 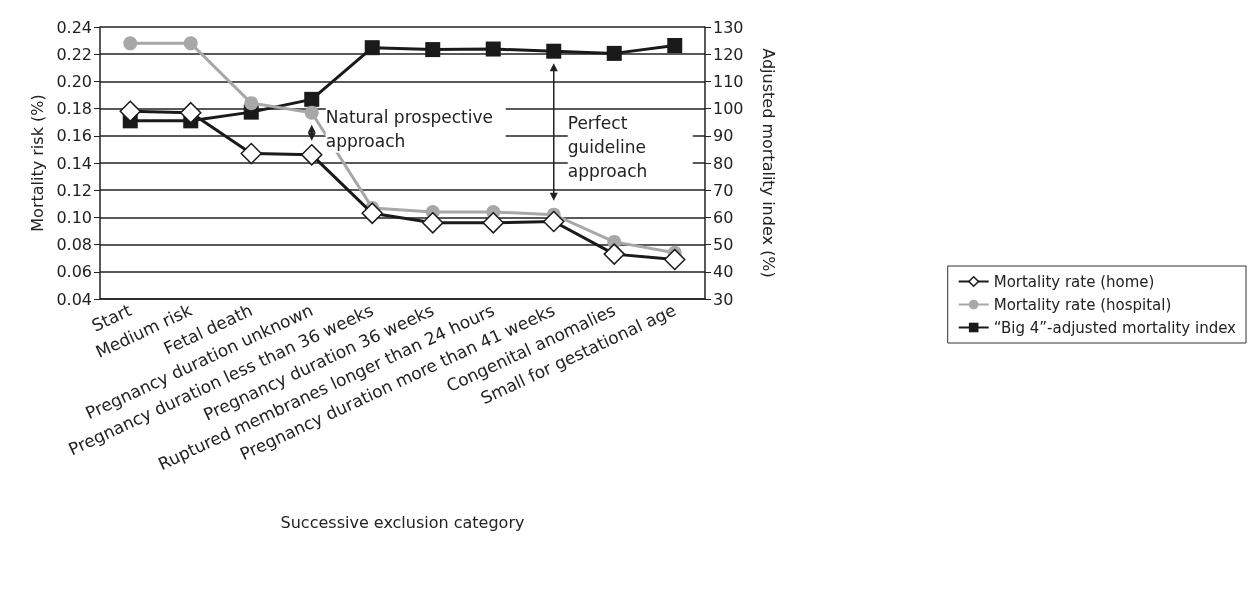 I want to click on y-tick-label: 0.12, so click(x=74, y=190).